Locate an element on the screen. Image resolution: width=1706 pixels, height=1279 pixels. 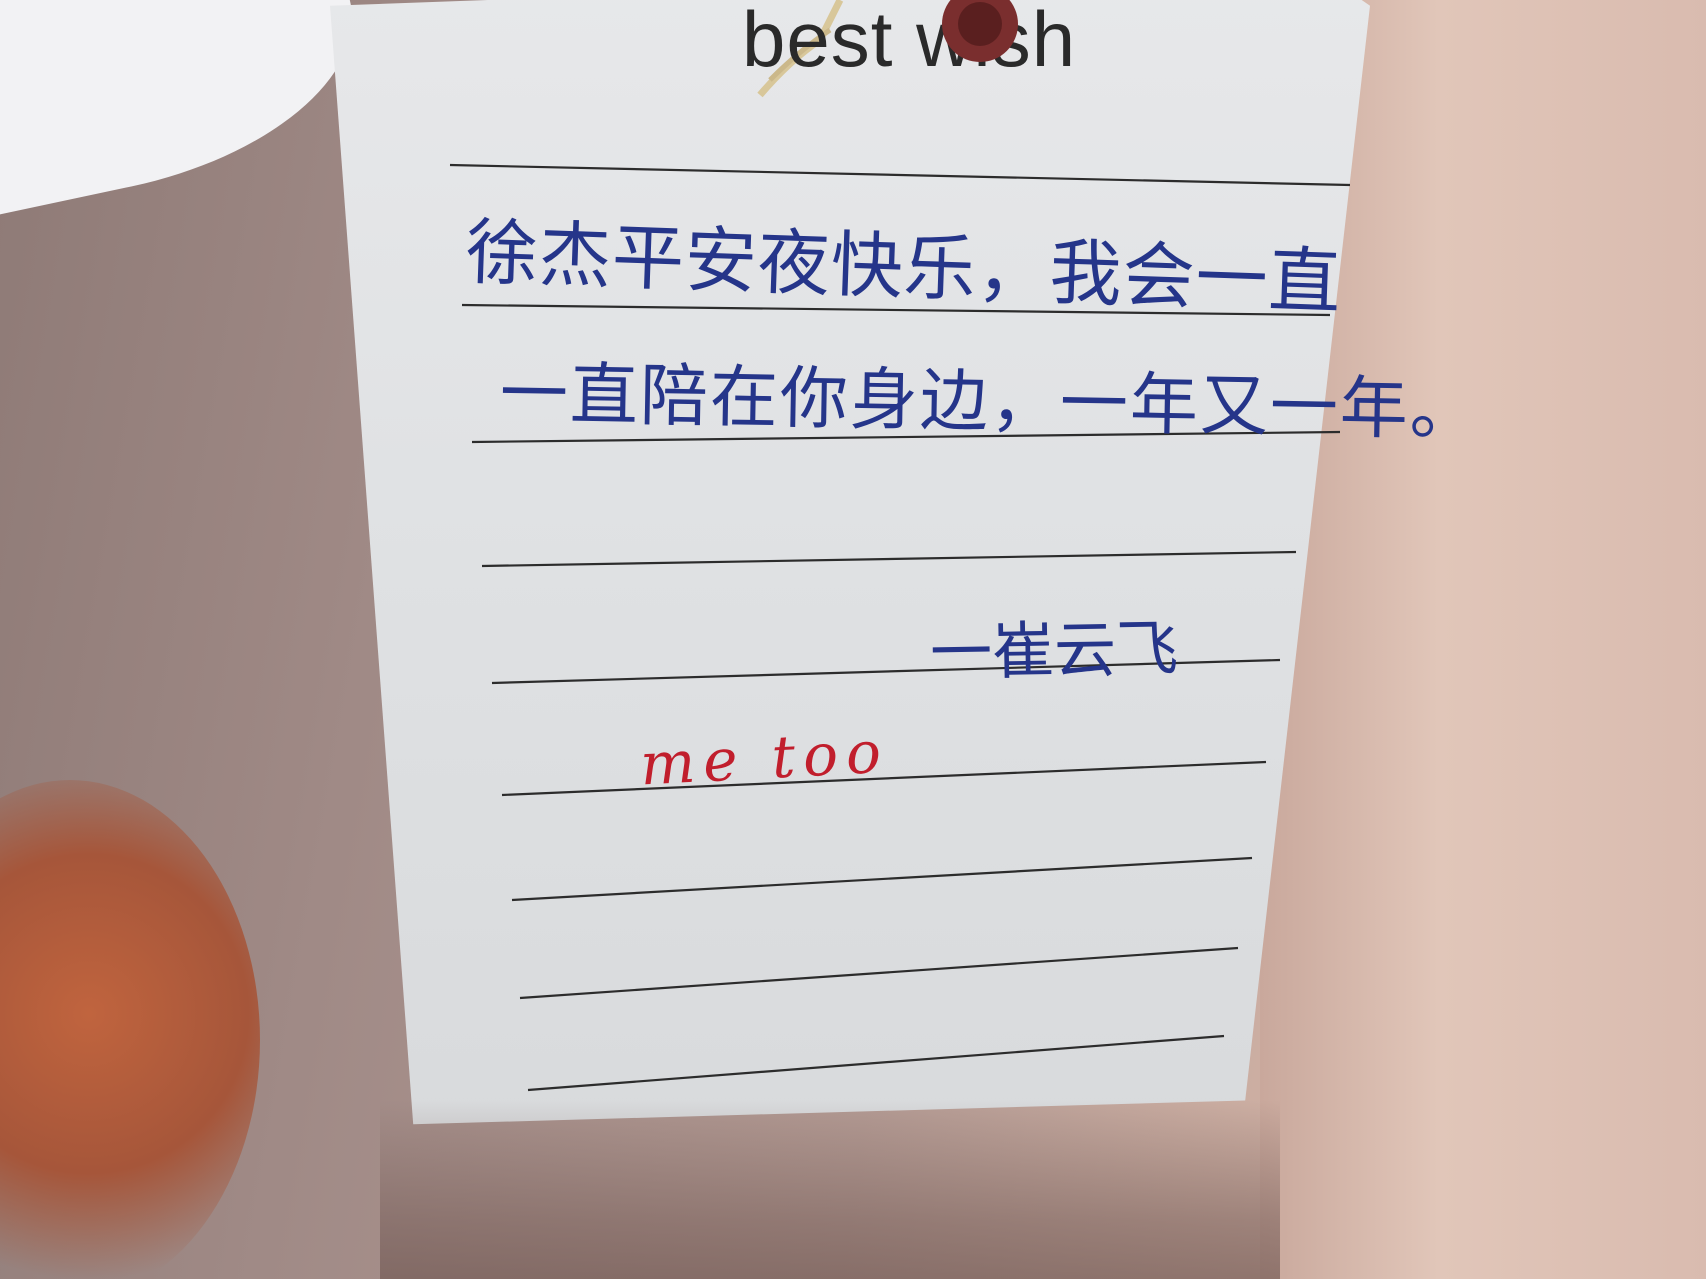
tag-string is located at coordinates (800, 54).